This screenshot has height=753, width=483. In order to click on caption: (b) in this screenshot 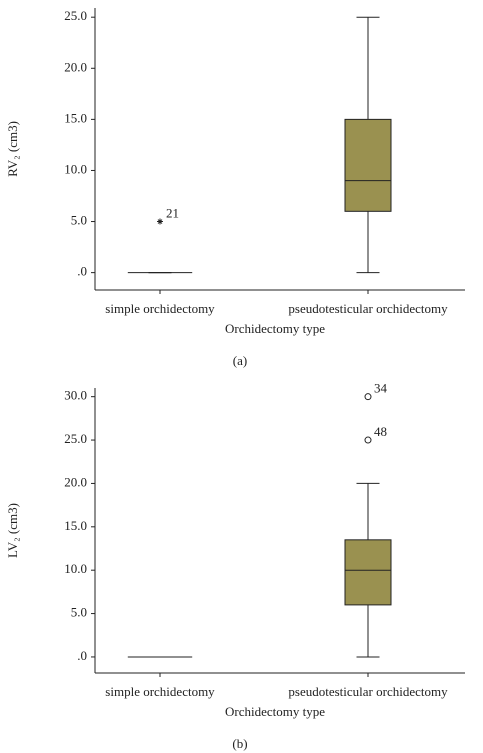, I will do `click(239, 743)`.